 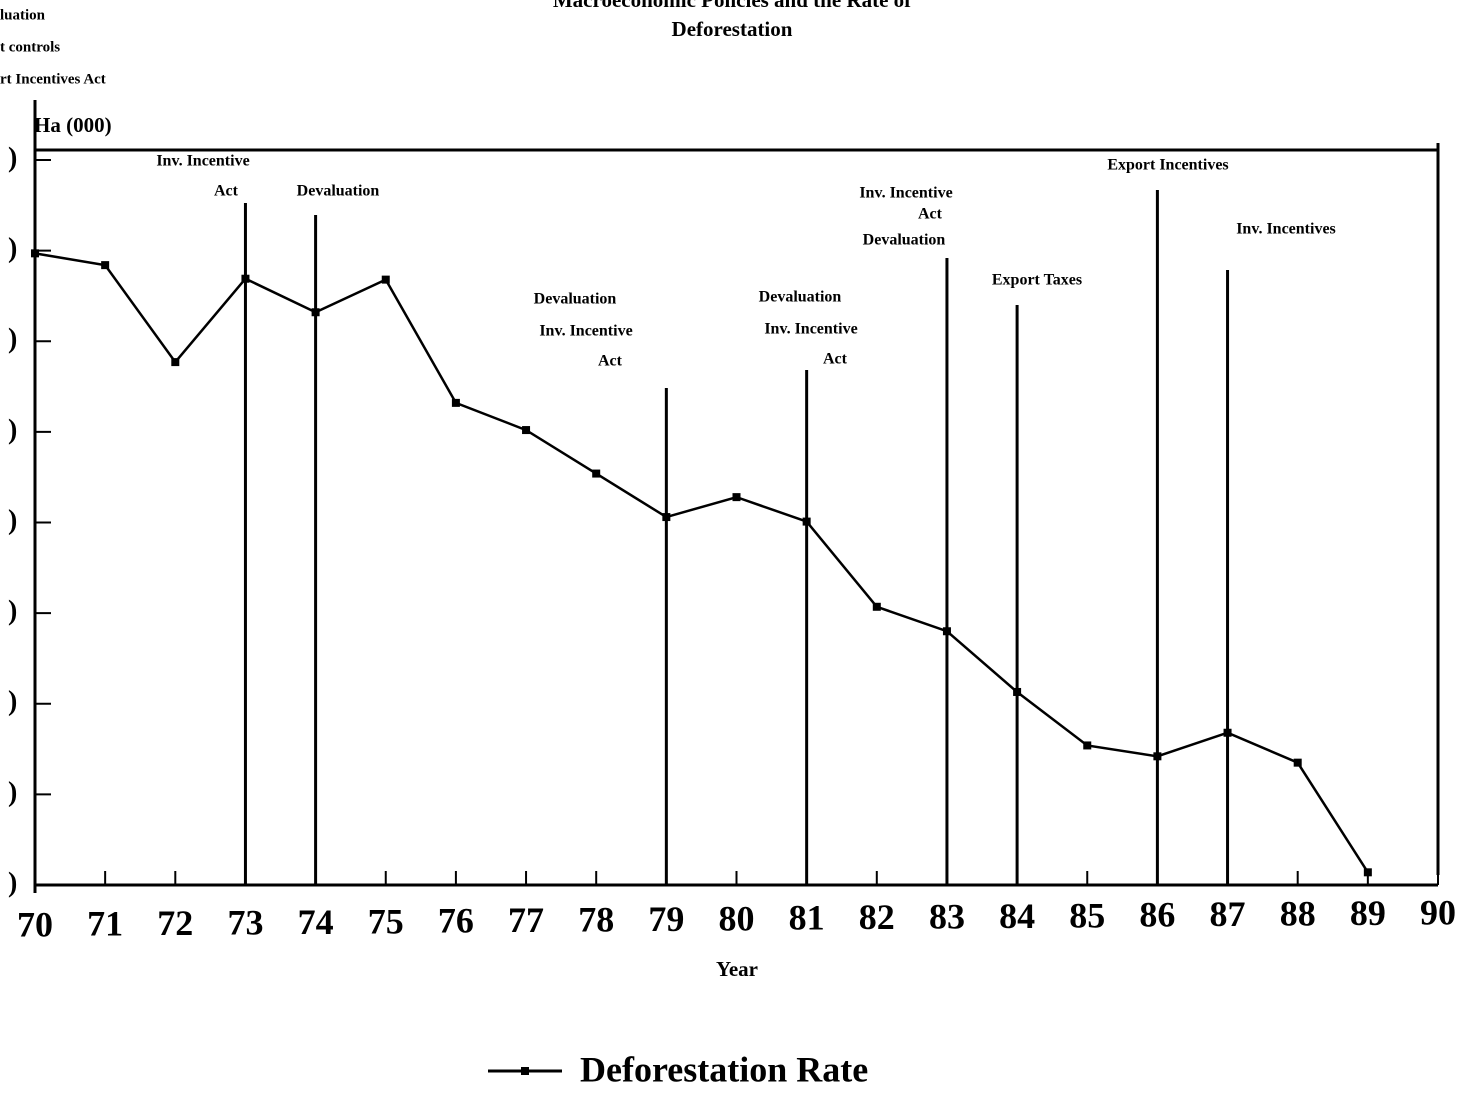 I want to click on x-tick-label: 75, so click(x=386, y=921).